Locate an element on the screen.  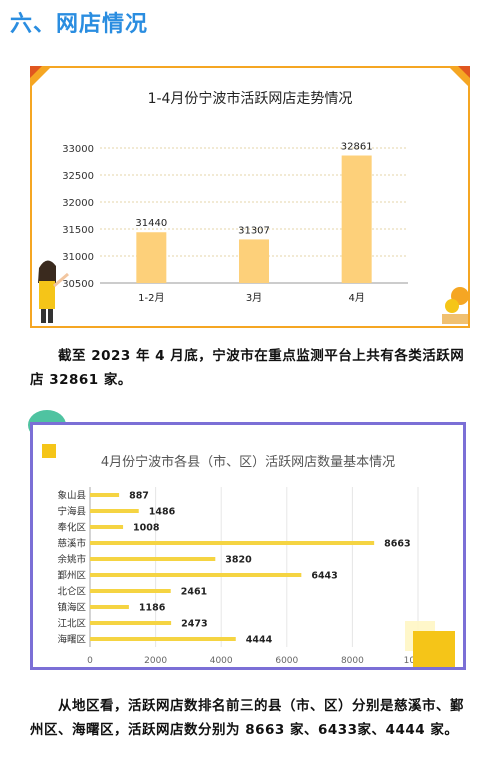
y-tick-label: 奉化区 is located at coordinates (71, 528).